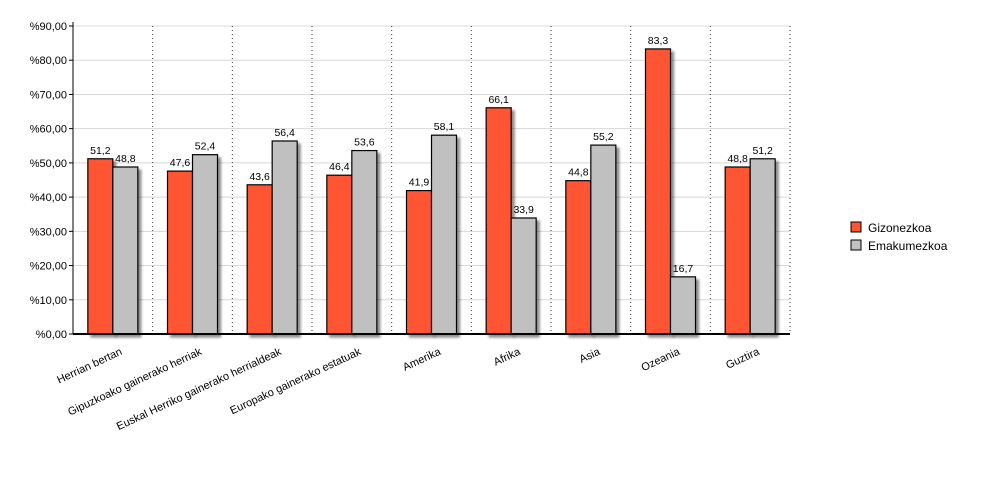  I want to click on legend-label-emakumezkoa: Emakumezkoa, so click(908, 246).